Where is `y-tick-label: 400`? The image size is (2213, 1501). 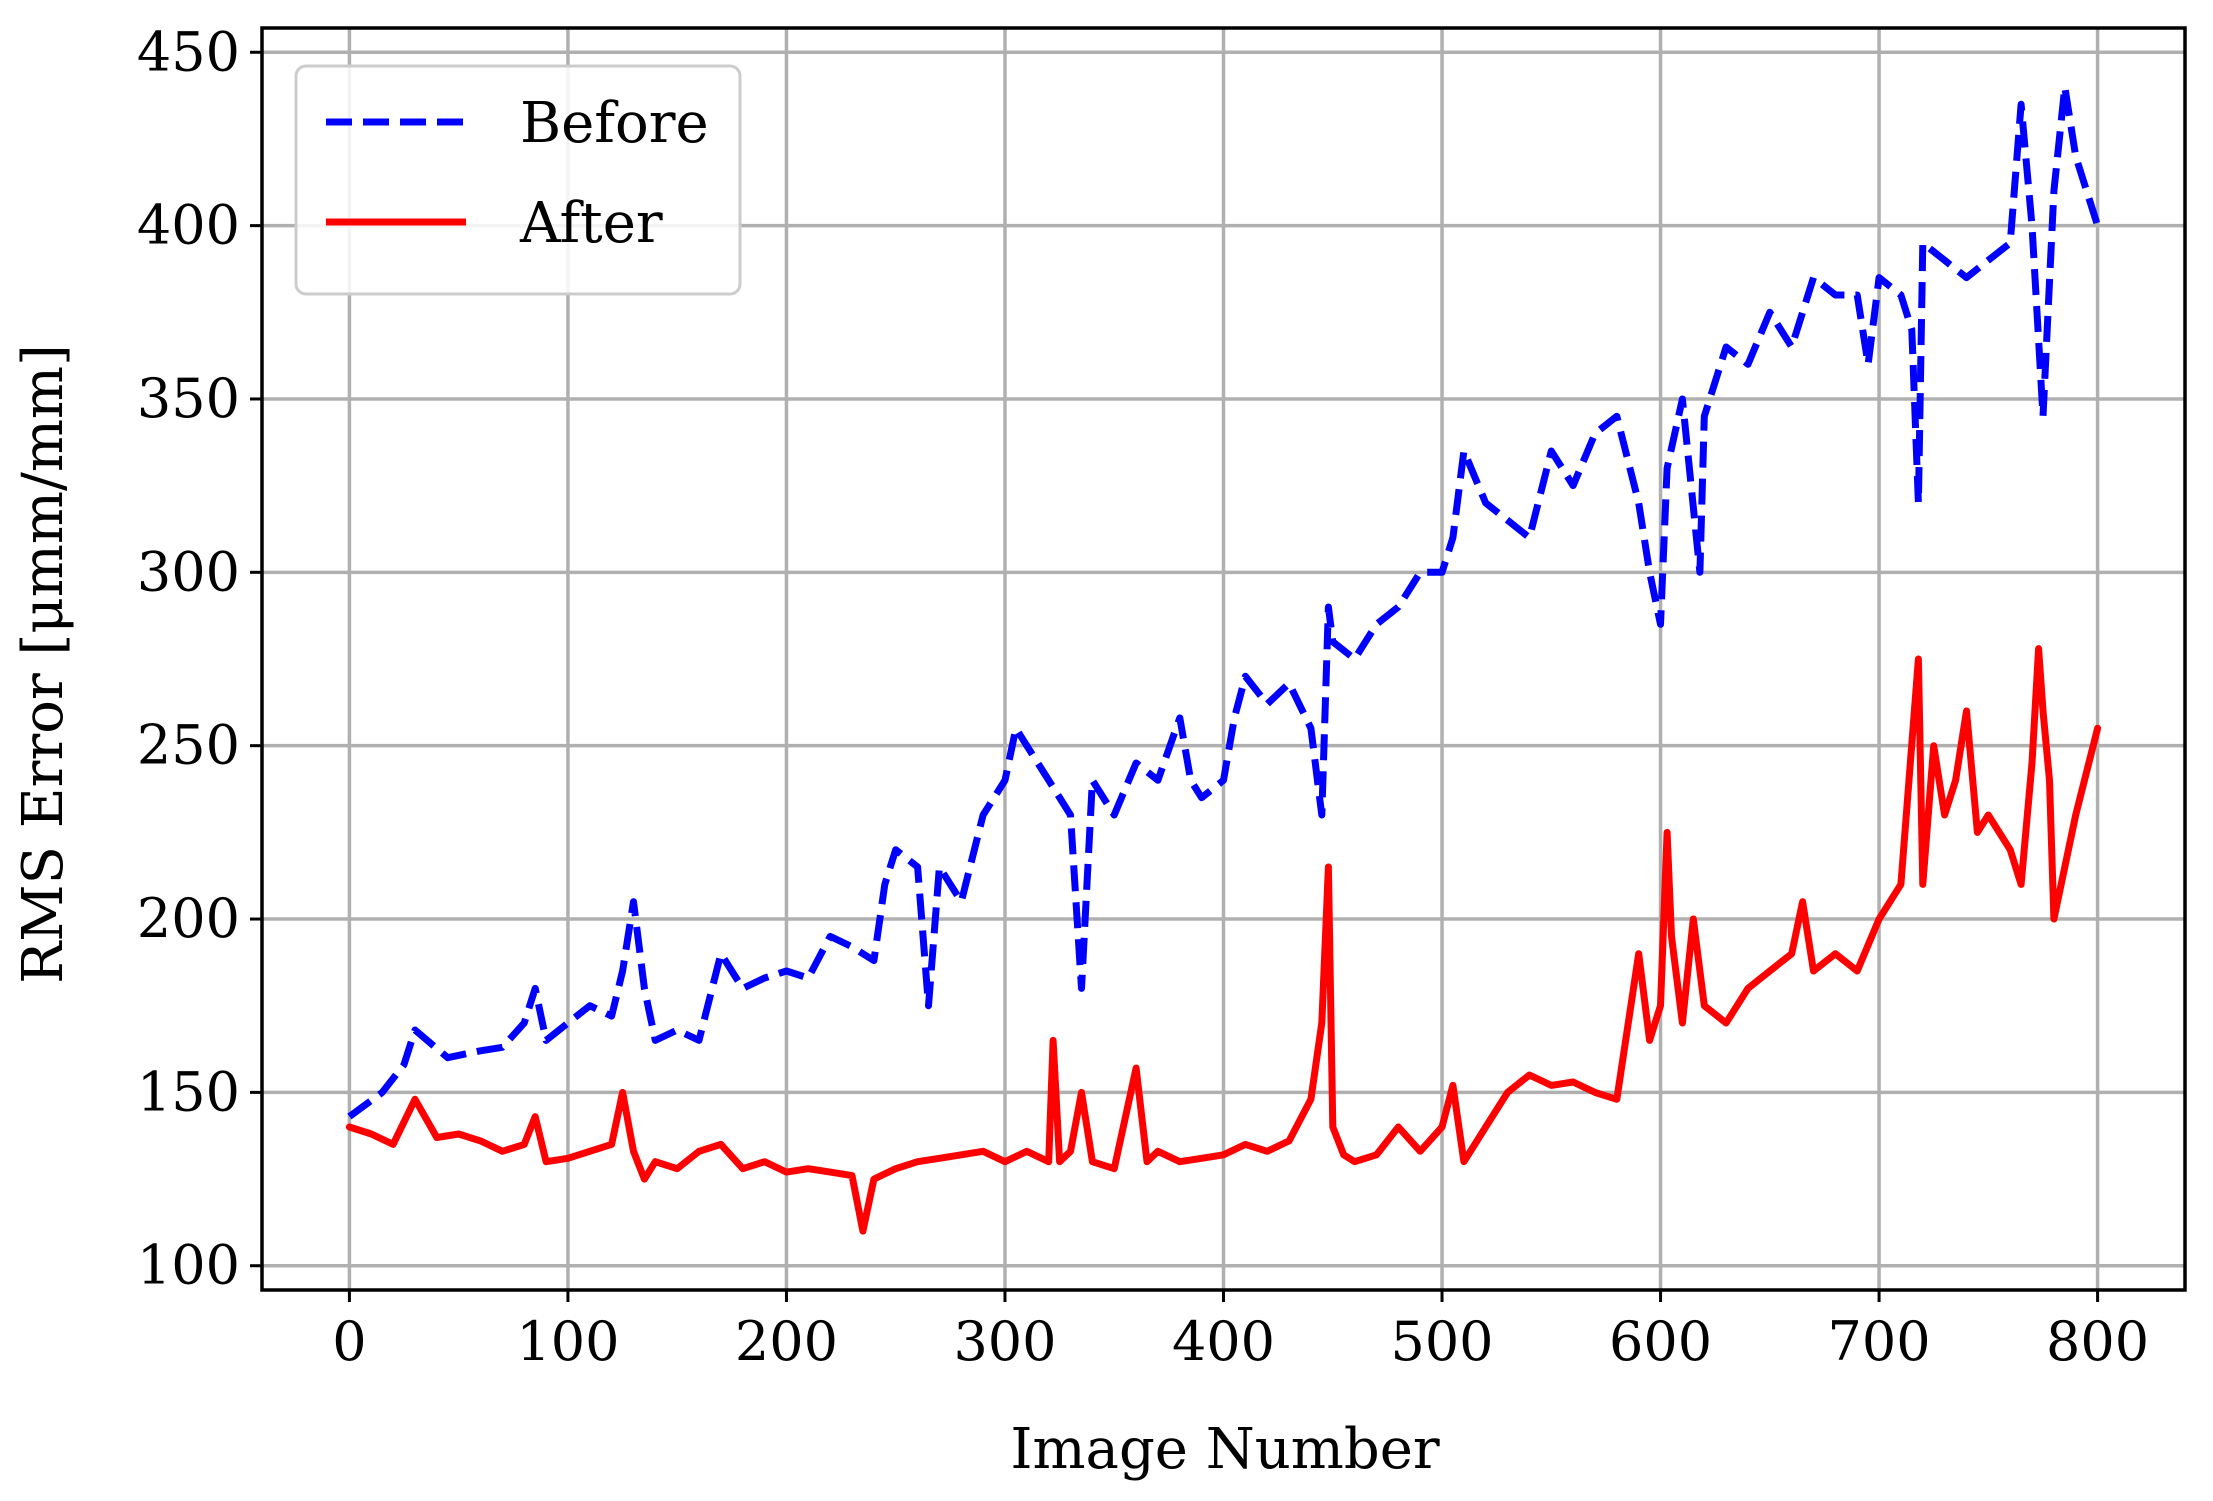
y-tick-label: 400 is located at coordinates (188, 225).